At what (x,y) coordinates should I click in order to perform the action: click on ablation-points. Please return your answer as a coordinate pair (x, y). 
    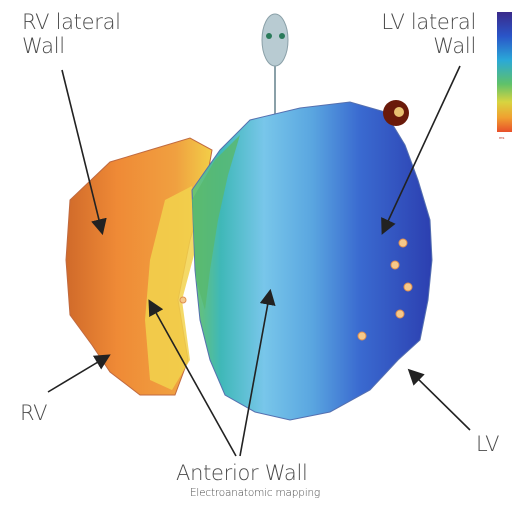
    Looking at the image, I should click on (296, 289).